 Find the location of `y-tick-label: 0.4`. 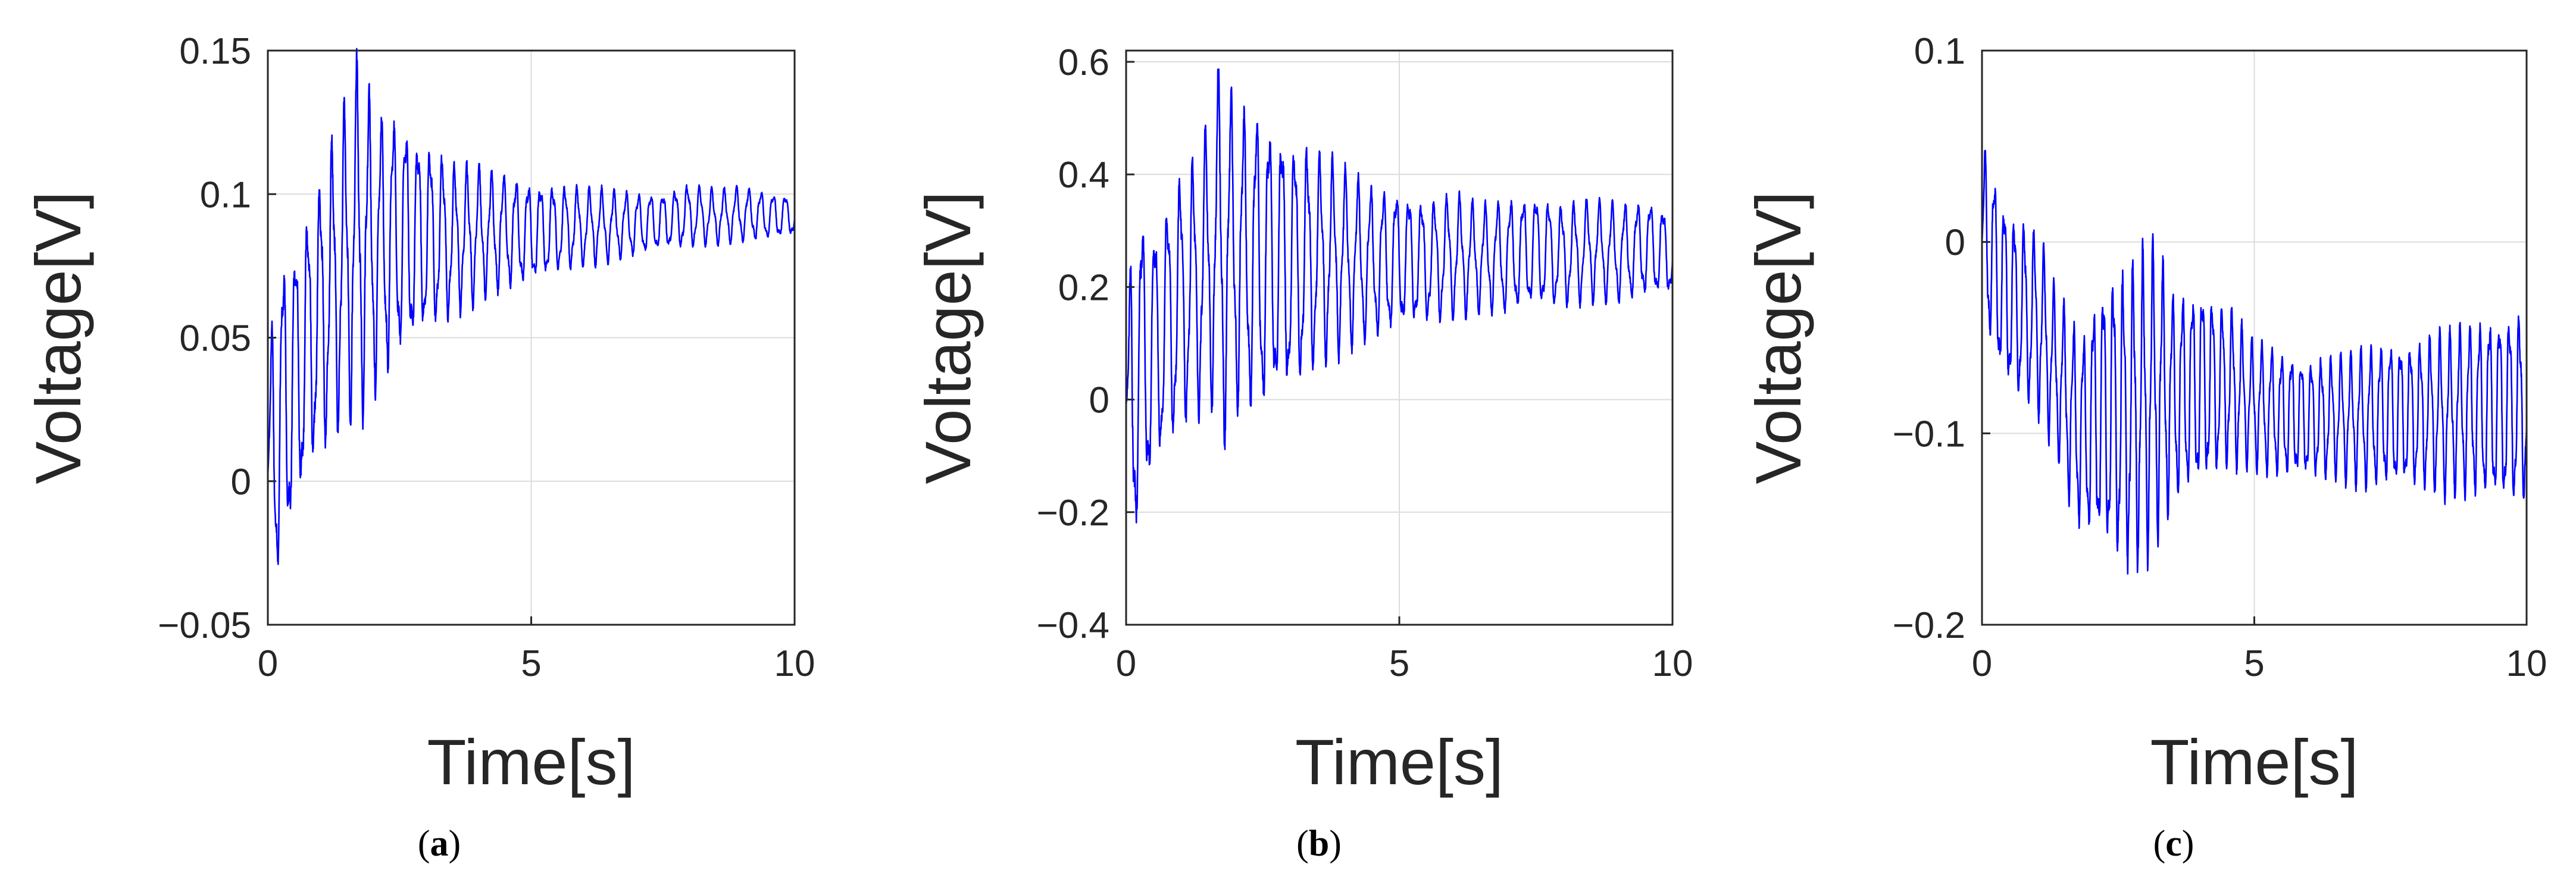

y-tick-label: 0.4 is located at coordinates (1083, 175).